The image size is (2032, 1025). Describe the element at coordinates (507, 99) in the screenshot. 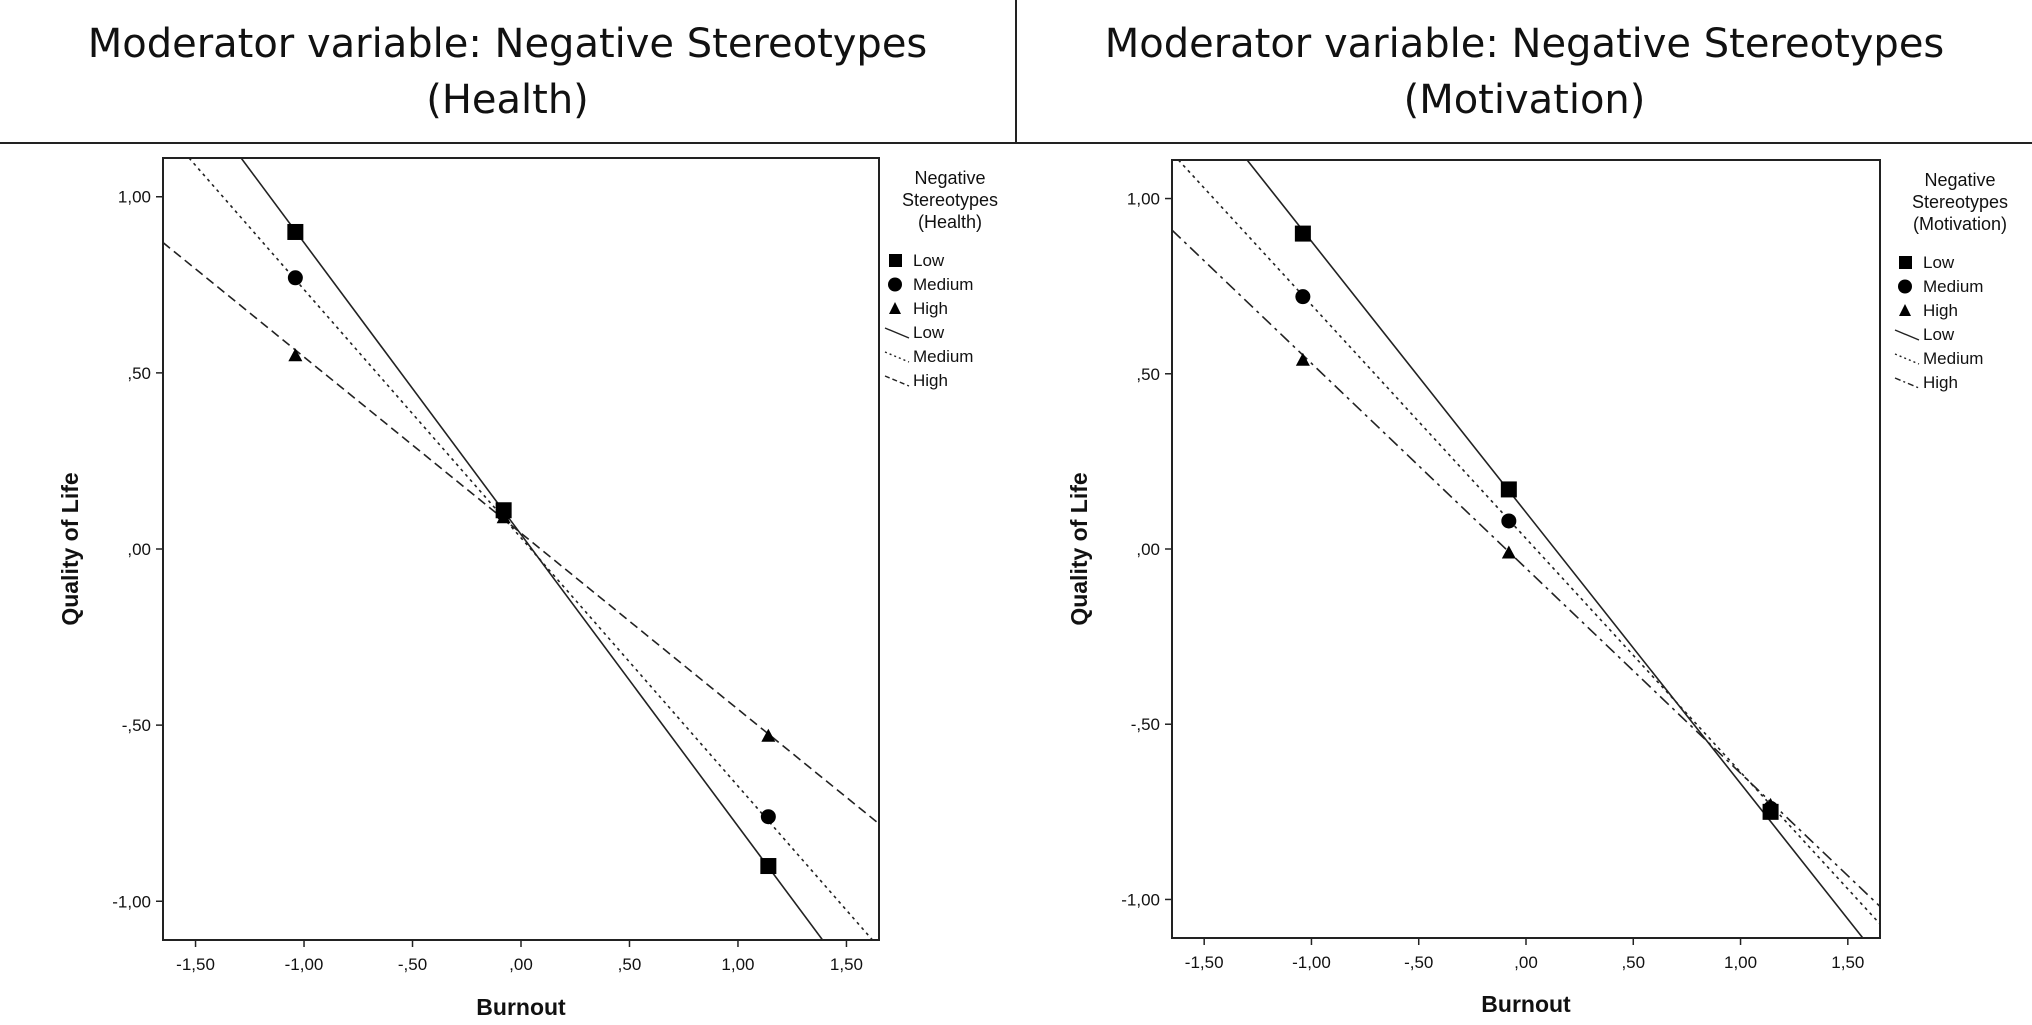

I see `header-title-line2: (Health)` at that location.